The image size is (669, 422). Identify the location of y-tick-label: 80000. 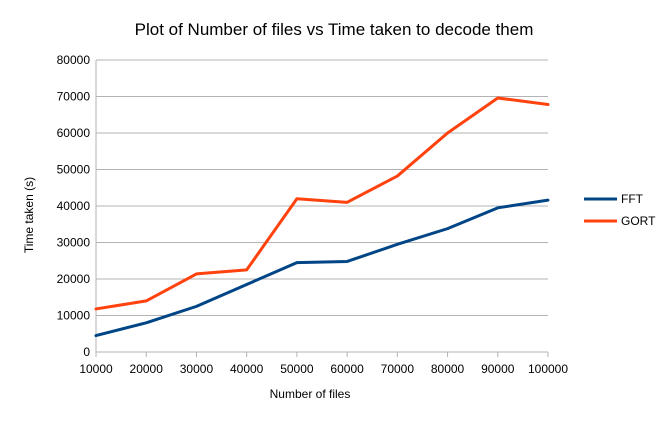
(74, 60).